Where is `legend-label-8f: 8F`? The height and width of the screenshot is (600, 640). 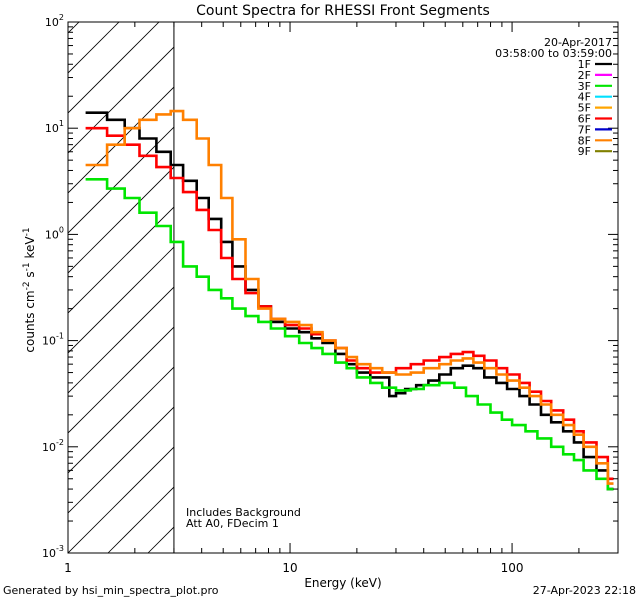
legend-label-8f: 8F is located at coordinates (584, 140).